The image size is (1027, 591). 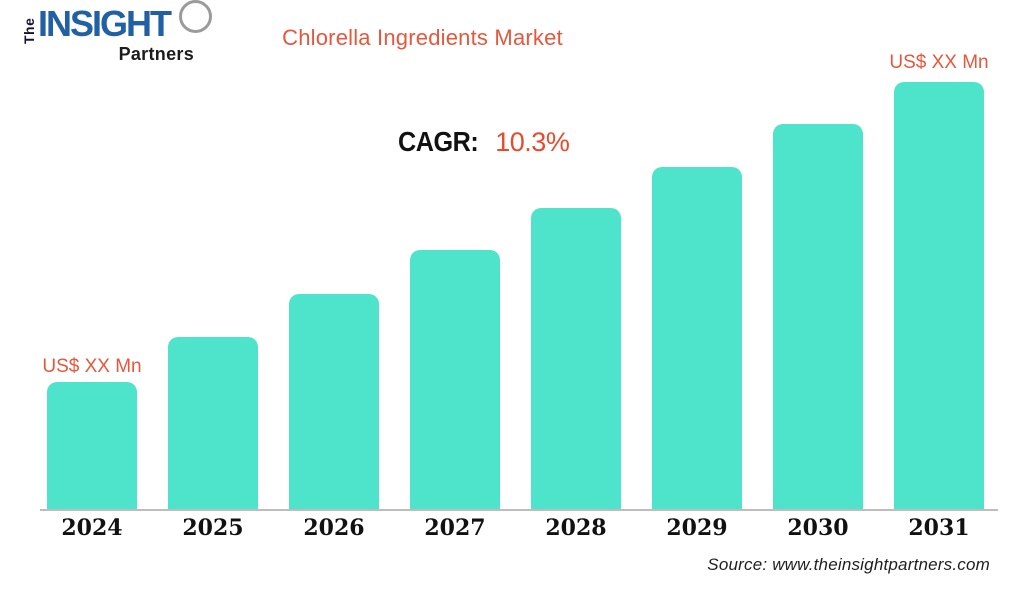 I want to click on logo: The INSIGHT Partners, so click(x=116, y=32).